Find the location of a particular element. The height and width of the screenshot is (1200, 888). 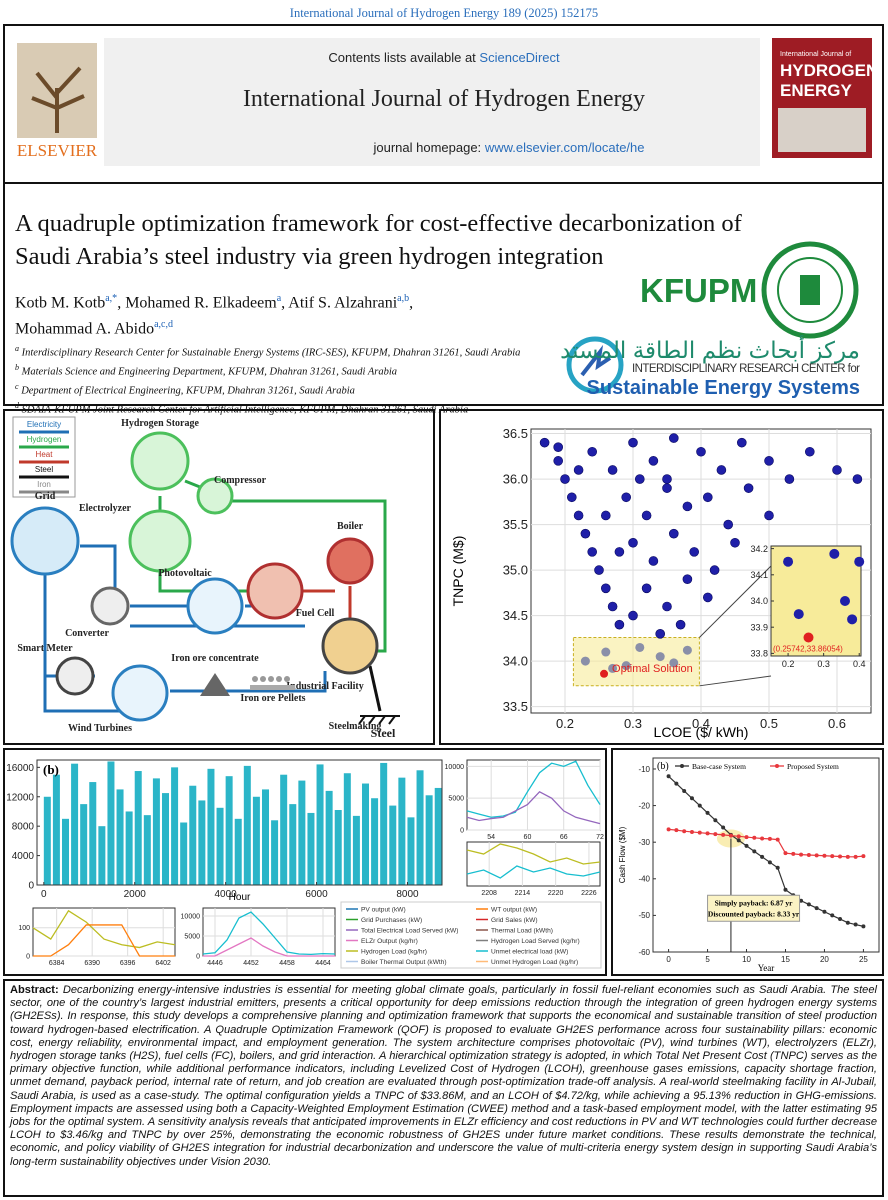

x-tick-label: 2226 is located at coordinates (589, 893).